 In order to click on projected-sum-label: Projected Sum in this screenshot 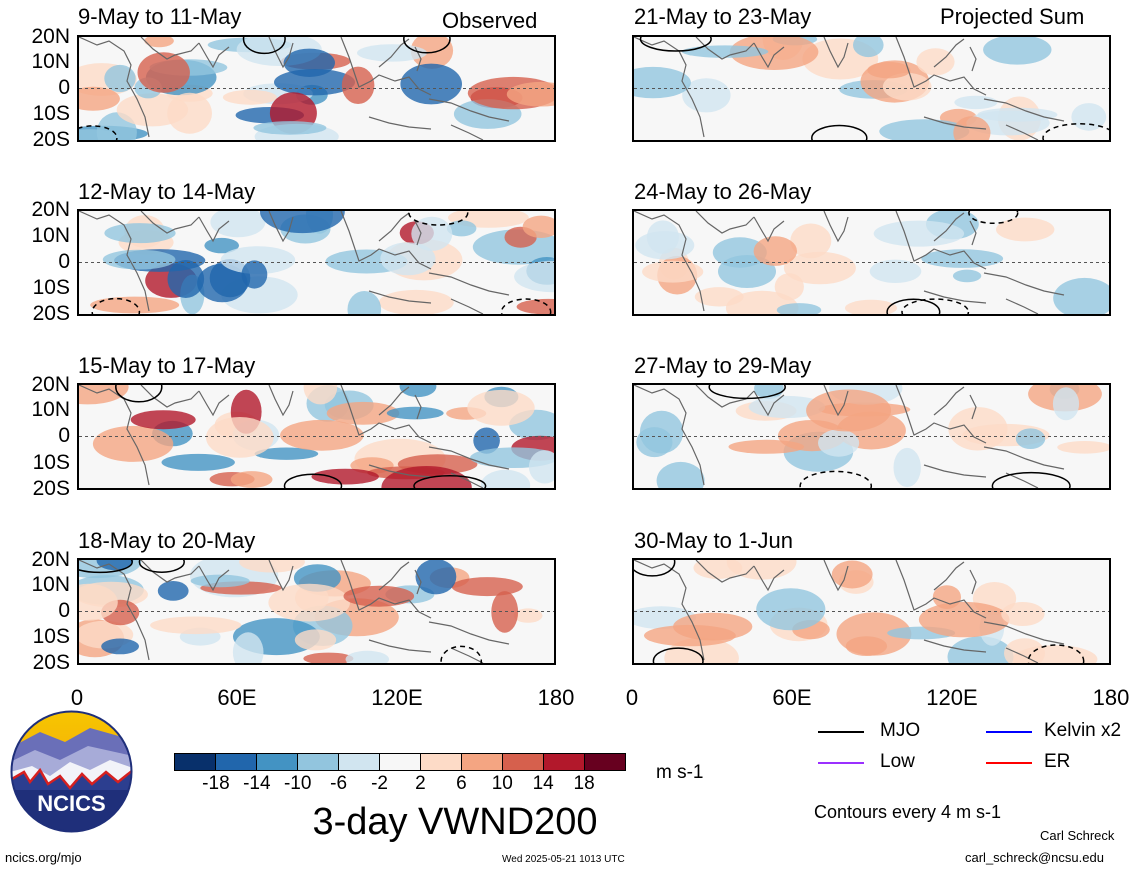, I will do `click(1012, 16)`.